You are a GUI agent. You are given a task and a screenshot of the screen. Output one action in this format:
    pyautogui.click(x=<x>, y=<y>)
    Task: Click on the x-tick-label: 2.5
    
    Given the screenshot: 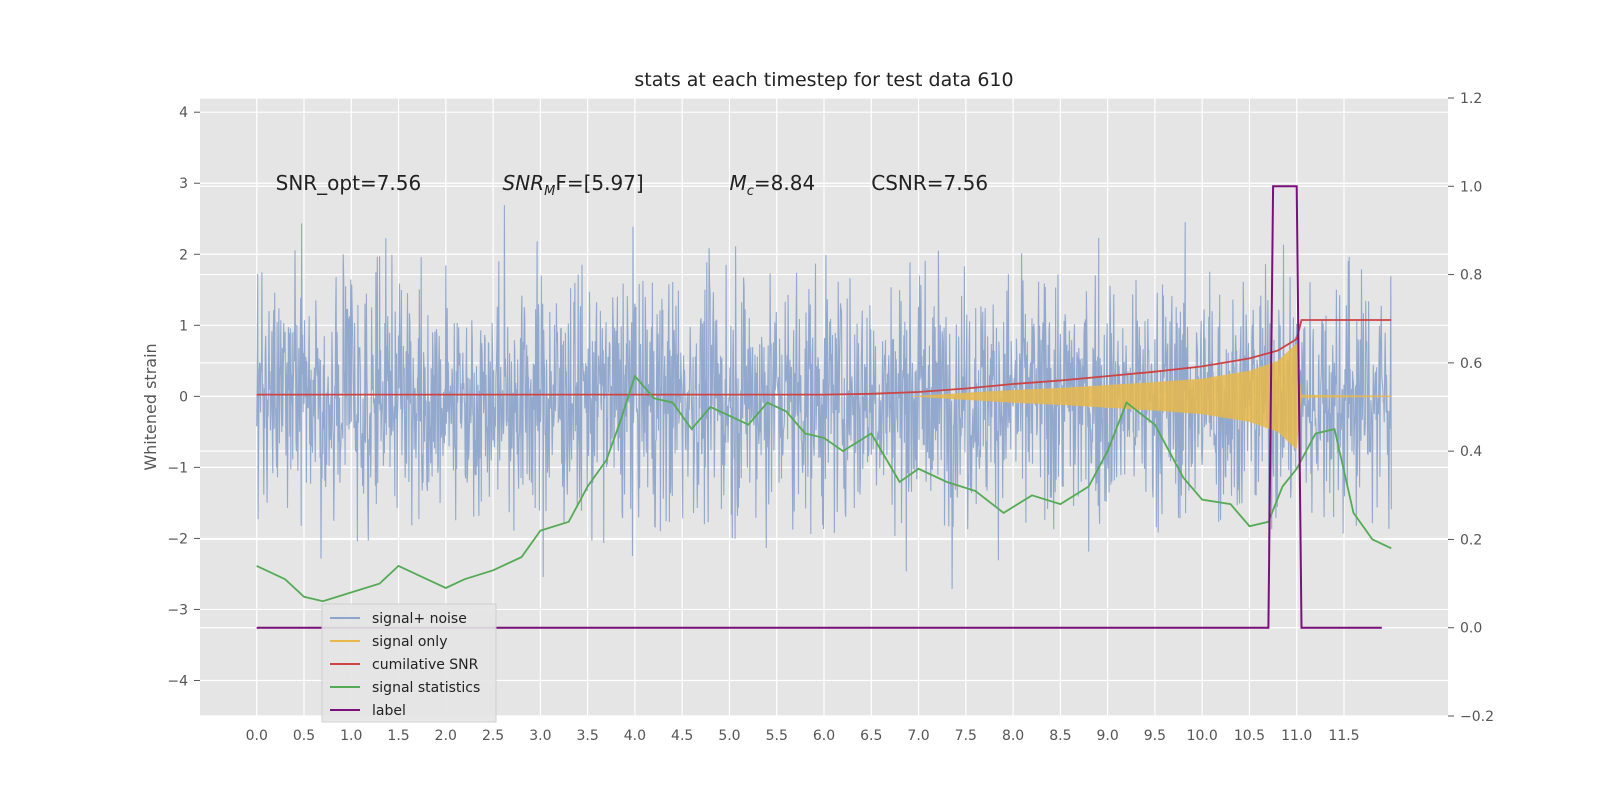 What is the action you would take?
    pyautogui.click(x=493, y=736)
    